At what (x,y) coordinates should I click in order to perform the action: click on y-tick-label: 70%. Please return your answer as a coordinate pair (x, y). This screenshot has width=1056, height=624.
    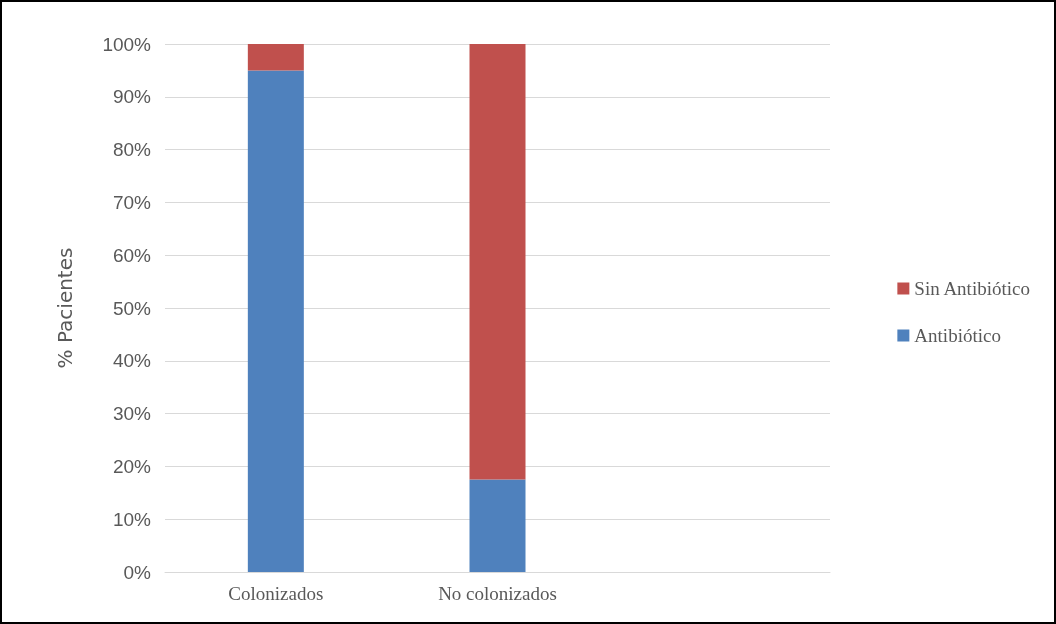
    Looking at the image, I should click on (132, 202).